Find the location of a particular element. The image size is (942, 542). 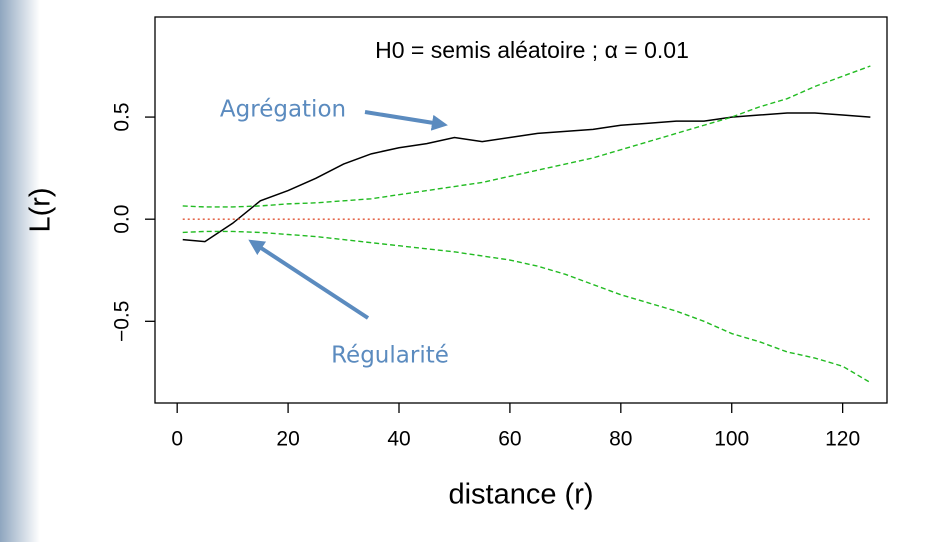

x-tick-label: 0 is located at coordinates (177, 439).